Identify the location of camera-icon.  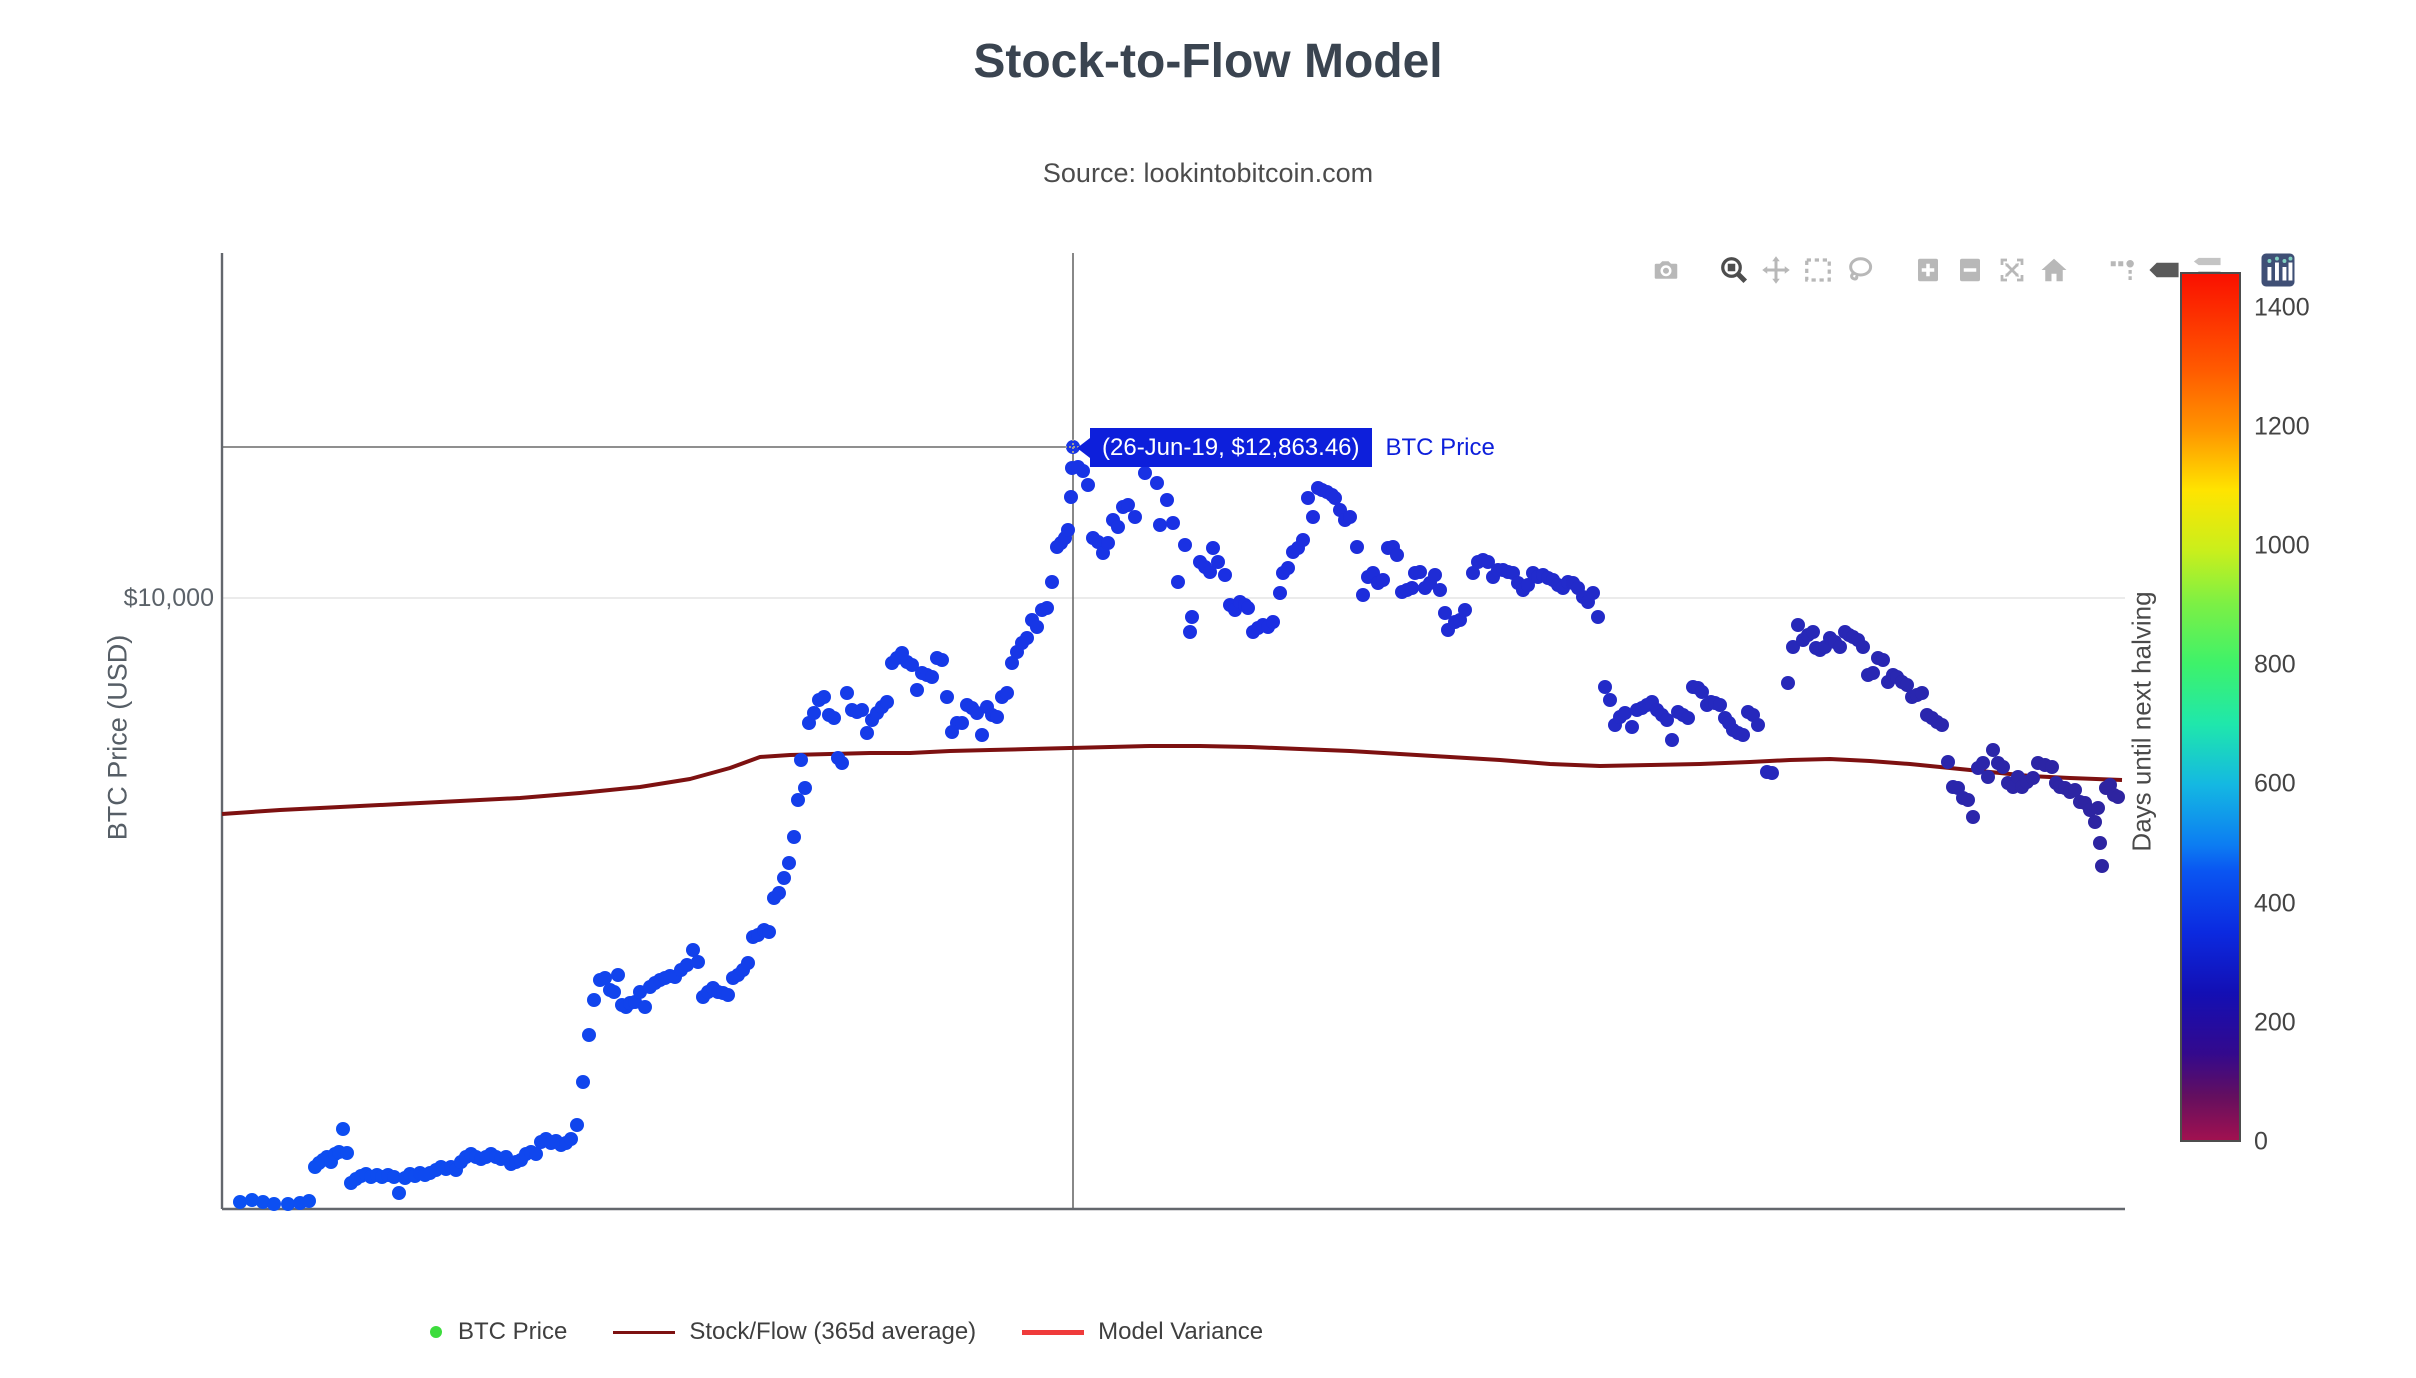
(1666, 270).